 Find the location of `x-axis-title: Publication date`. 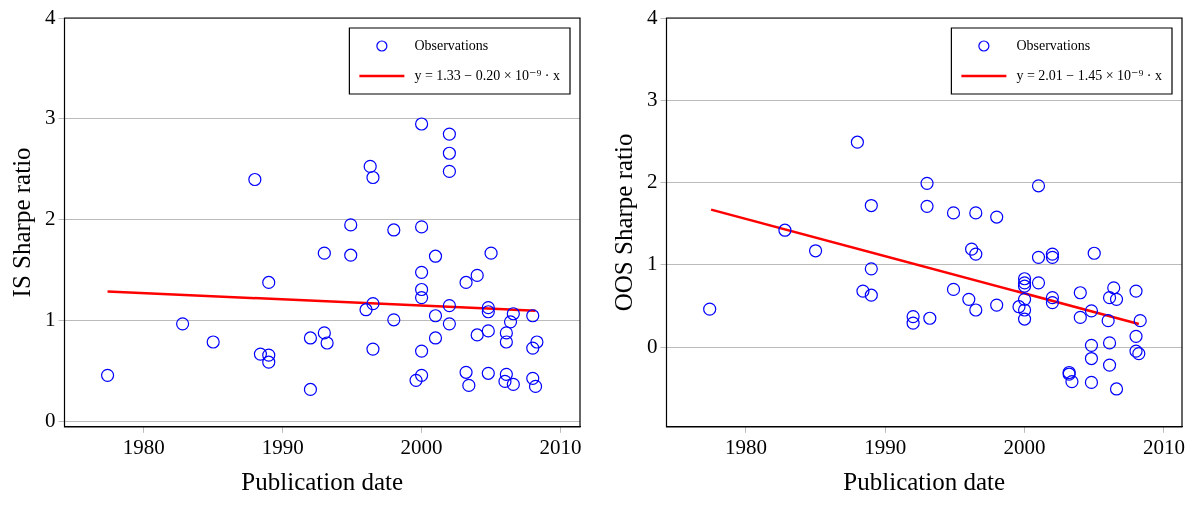

x-axis-title: Publication date is located at coordinates (924, 481).